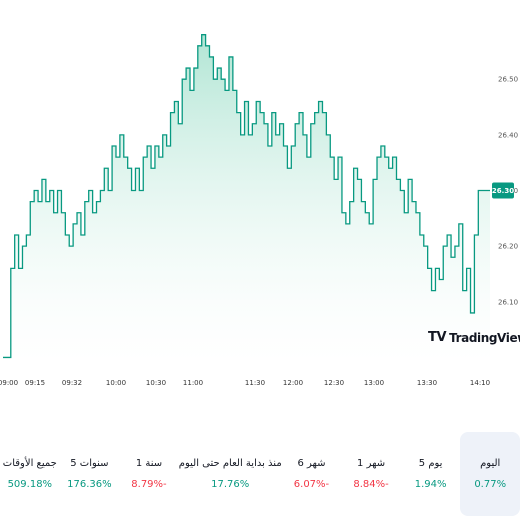  Describe the element at coordinates (437, 337) in the screenshot. I see `tradingview-logo-icon: TV` at that location.